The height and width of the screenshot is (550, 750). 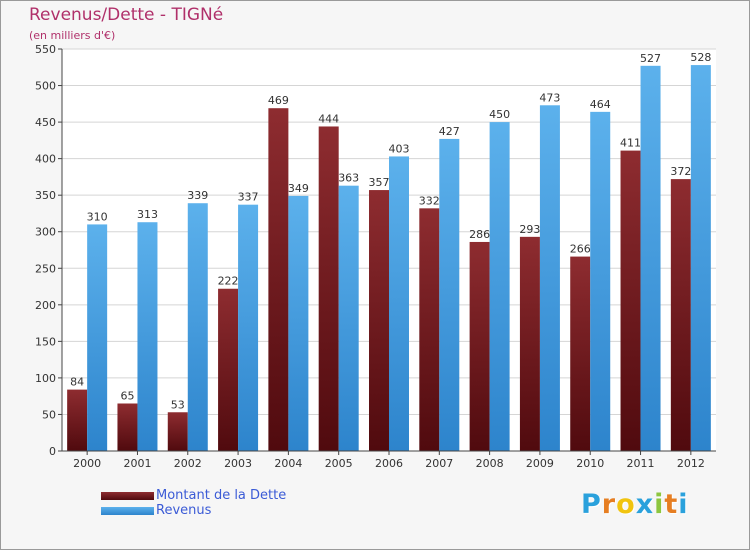 I want to click on y-tick-label: 500, so click(x=45, y=86).